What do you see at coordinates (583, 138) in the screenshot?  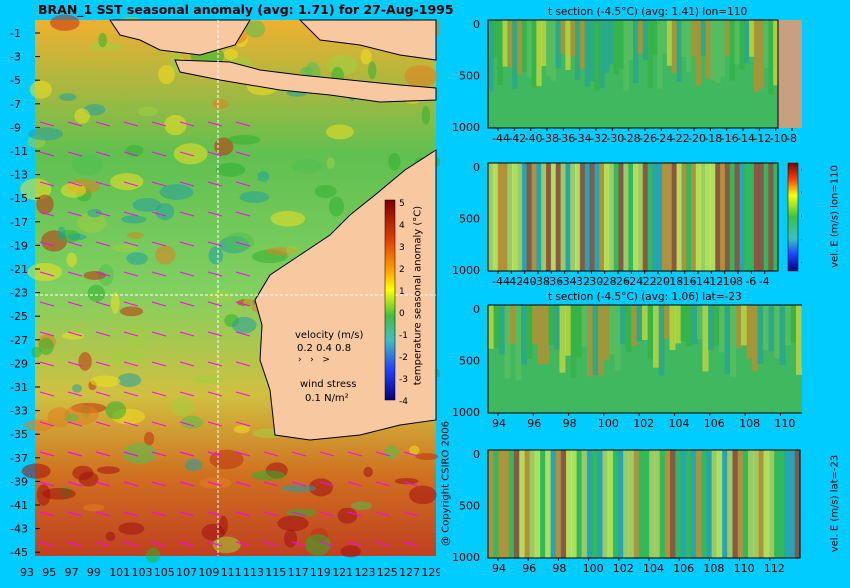 I see `panel-xtick-label: -34` at bounding box center [583, 138].